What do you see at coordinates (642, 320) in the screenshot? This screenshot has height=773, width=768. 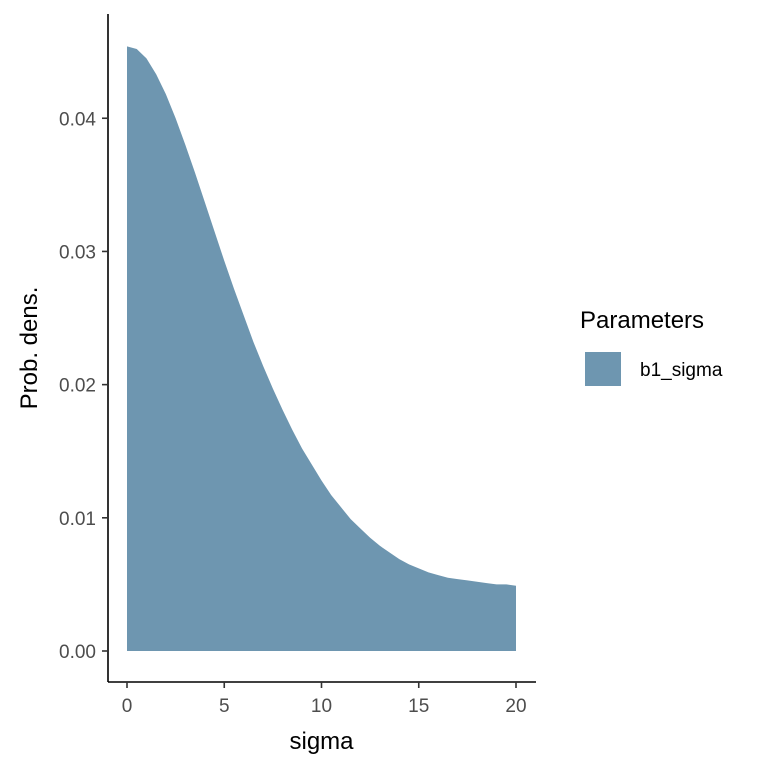 I see `legend-title: Parameters` at bounding box center [642, 320].